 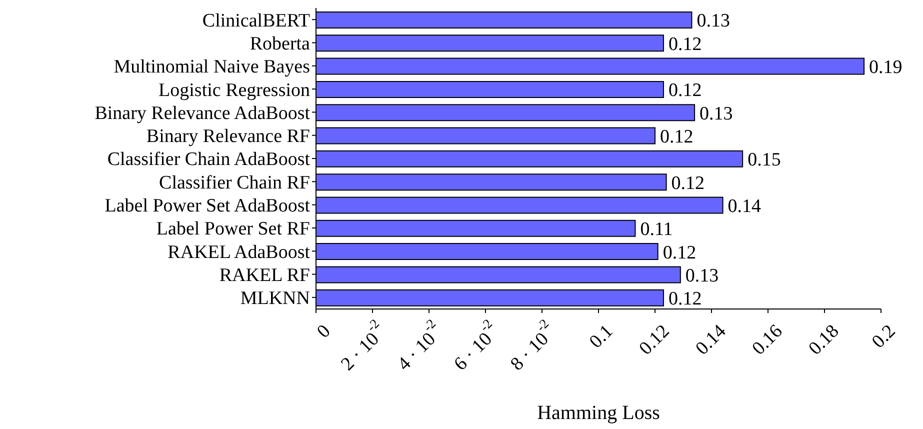 I want to click on y-tick-label: MLKNN, so click(x=275, y=299).